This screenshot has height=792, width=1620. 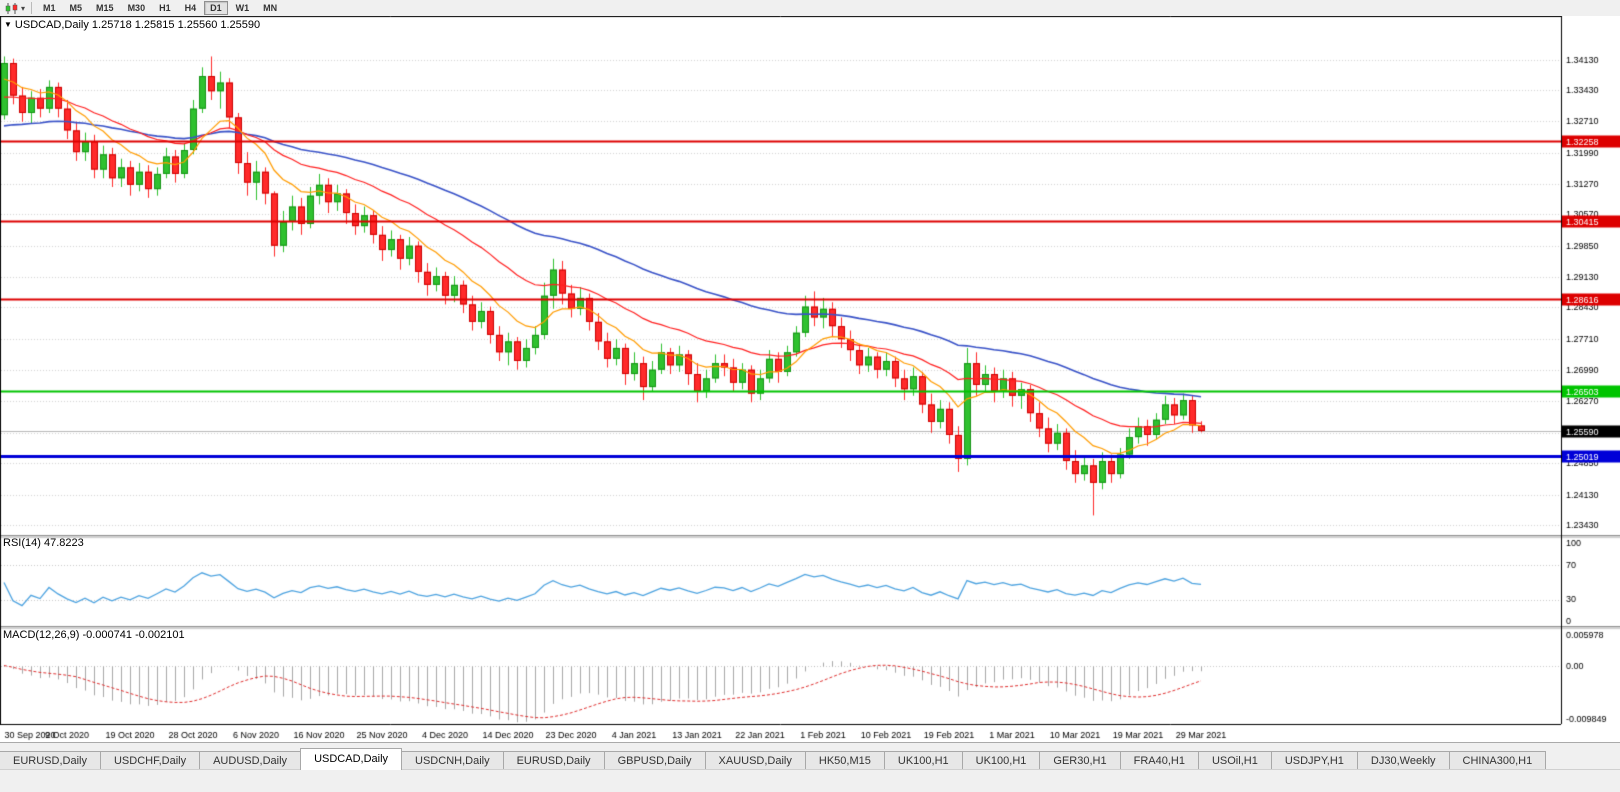 What do you see at coordinates (844, 760) in the screenshot?
I see `symbol-tab-hk50-m15-8: HK50,M15` at bounding box center [844, 760].